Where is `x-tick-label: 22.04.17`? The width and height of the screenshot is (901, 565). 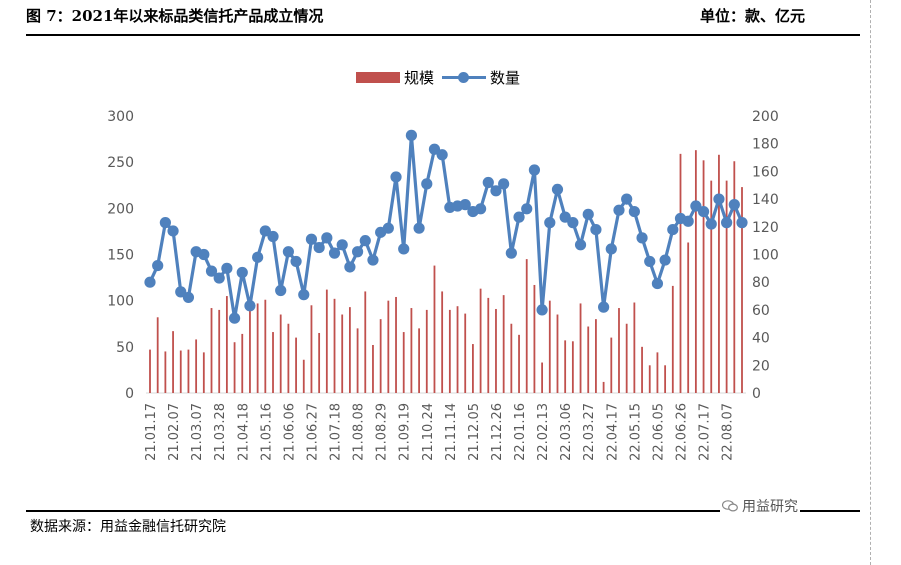
x-tick-label: 22.04.17 is located at coordinates (612, 432).